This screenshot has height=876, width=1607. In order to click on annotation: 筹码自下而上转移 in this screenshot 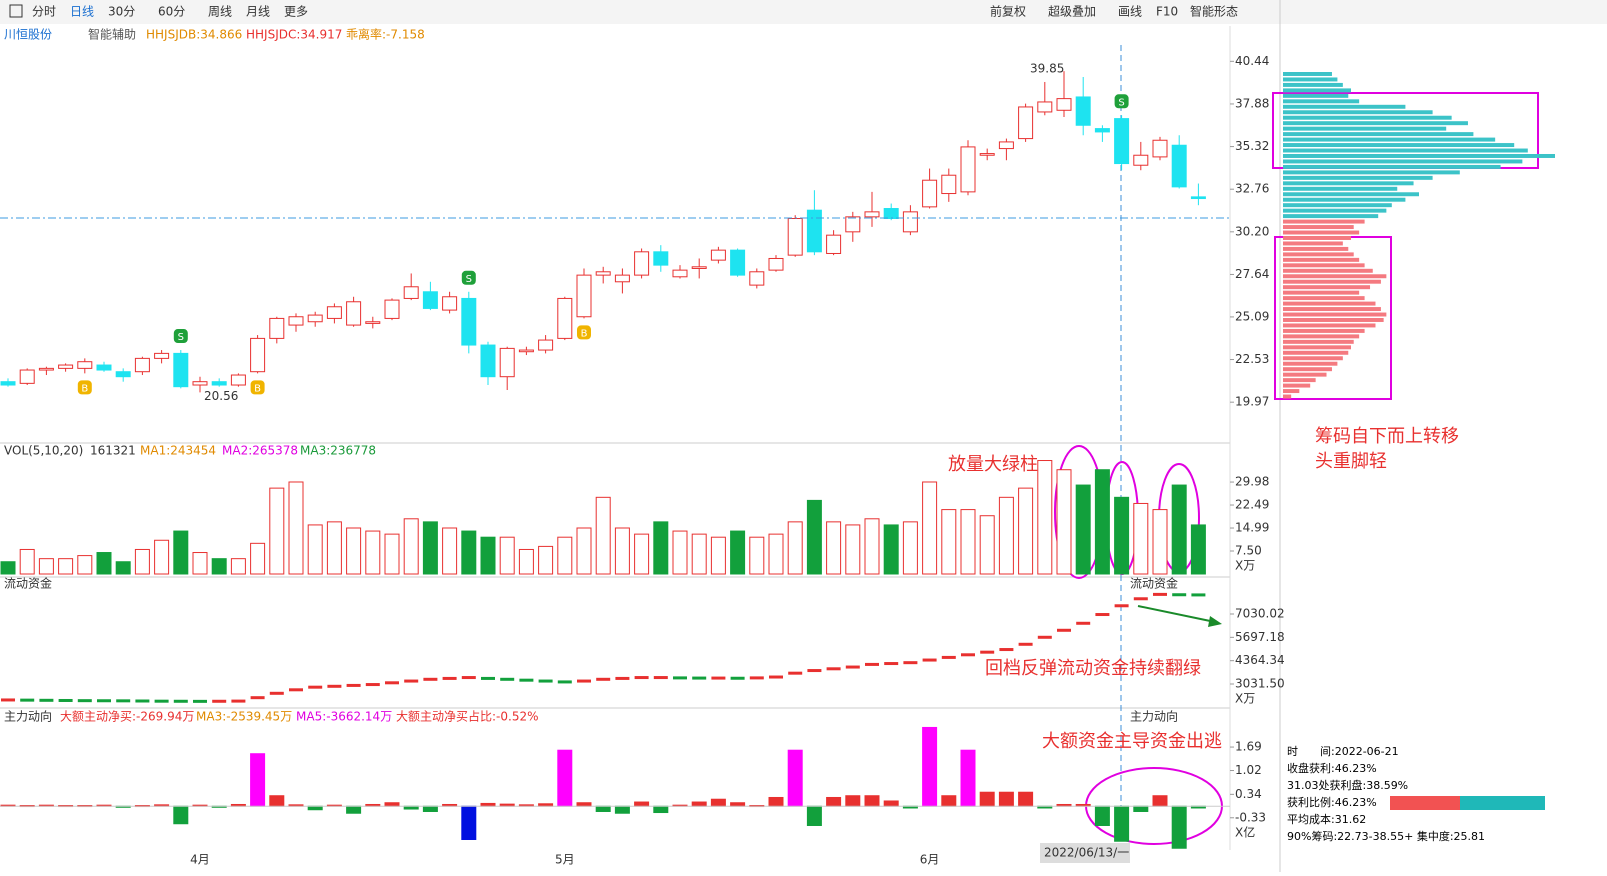, I will do `click(1387, 436)`.